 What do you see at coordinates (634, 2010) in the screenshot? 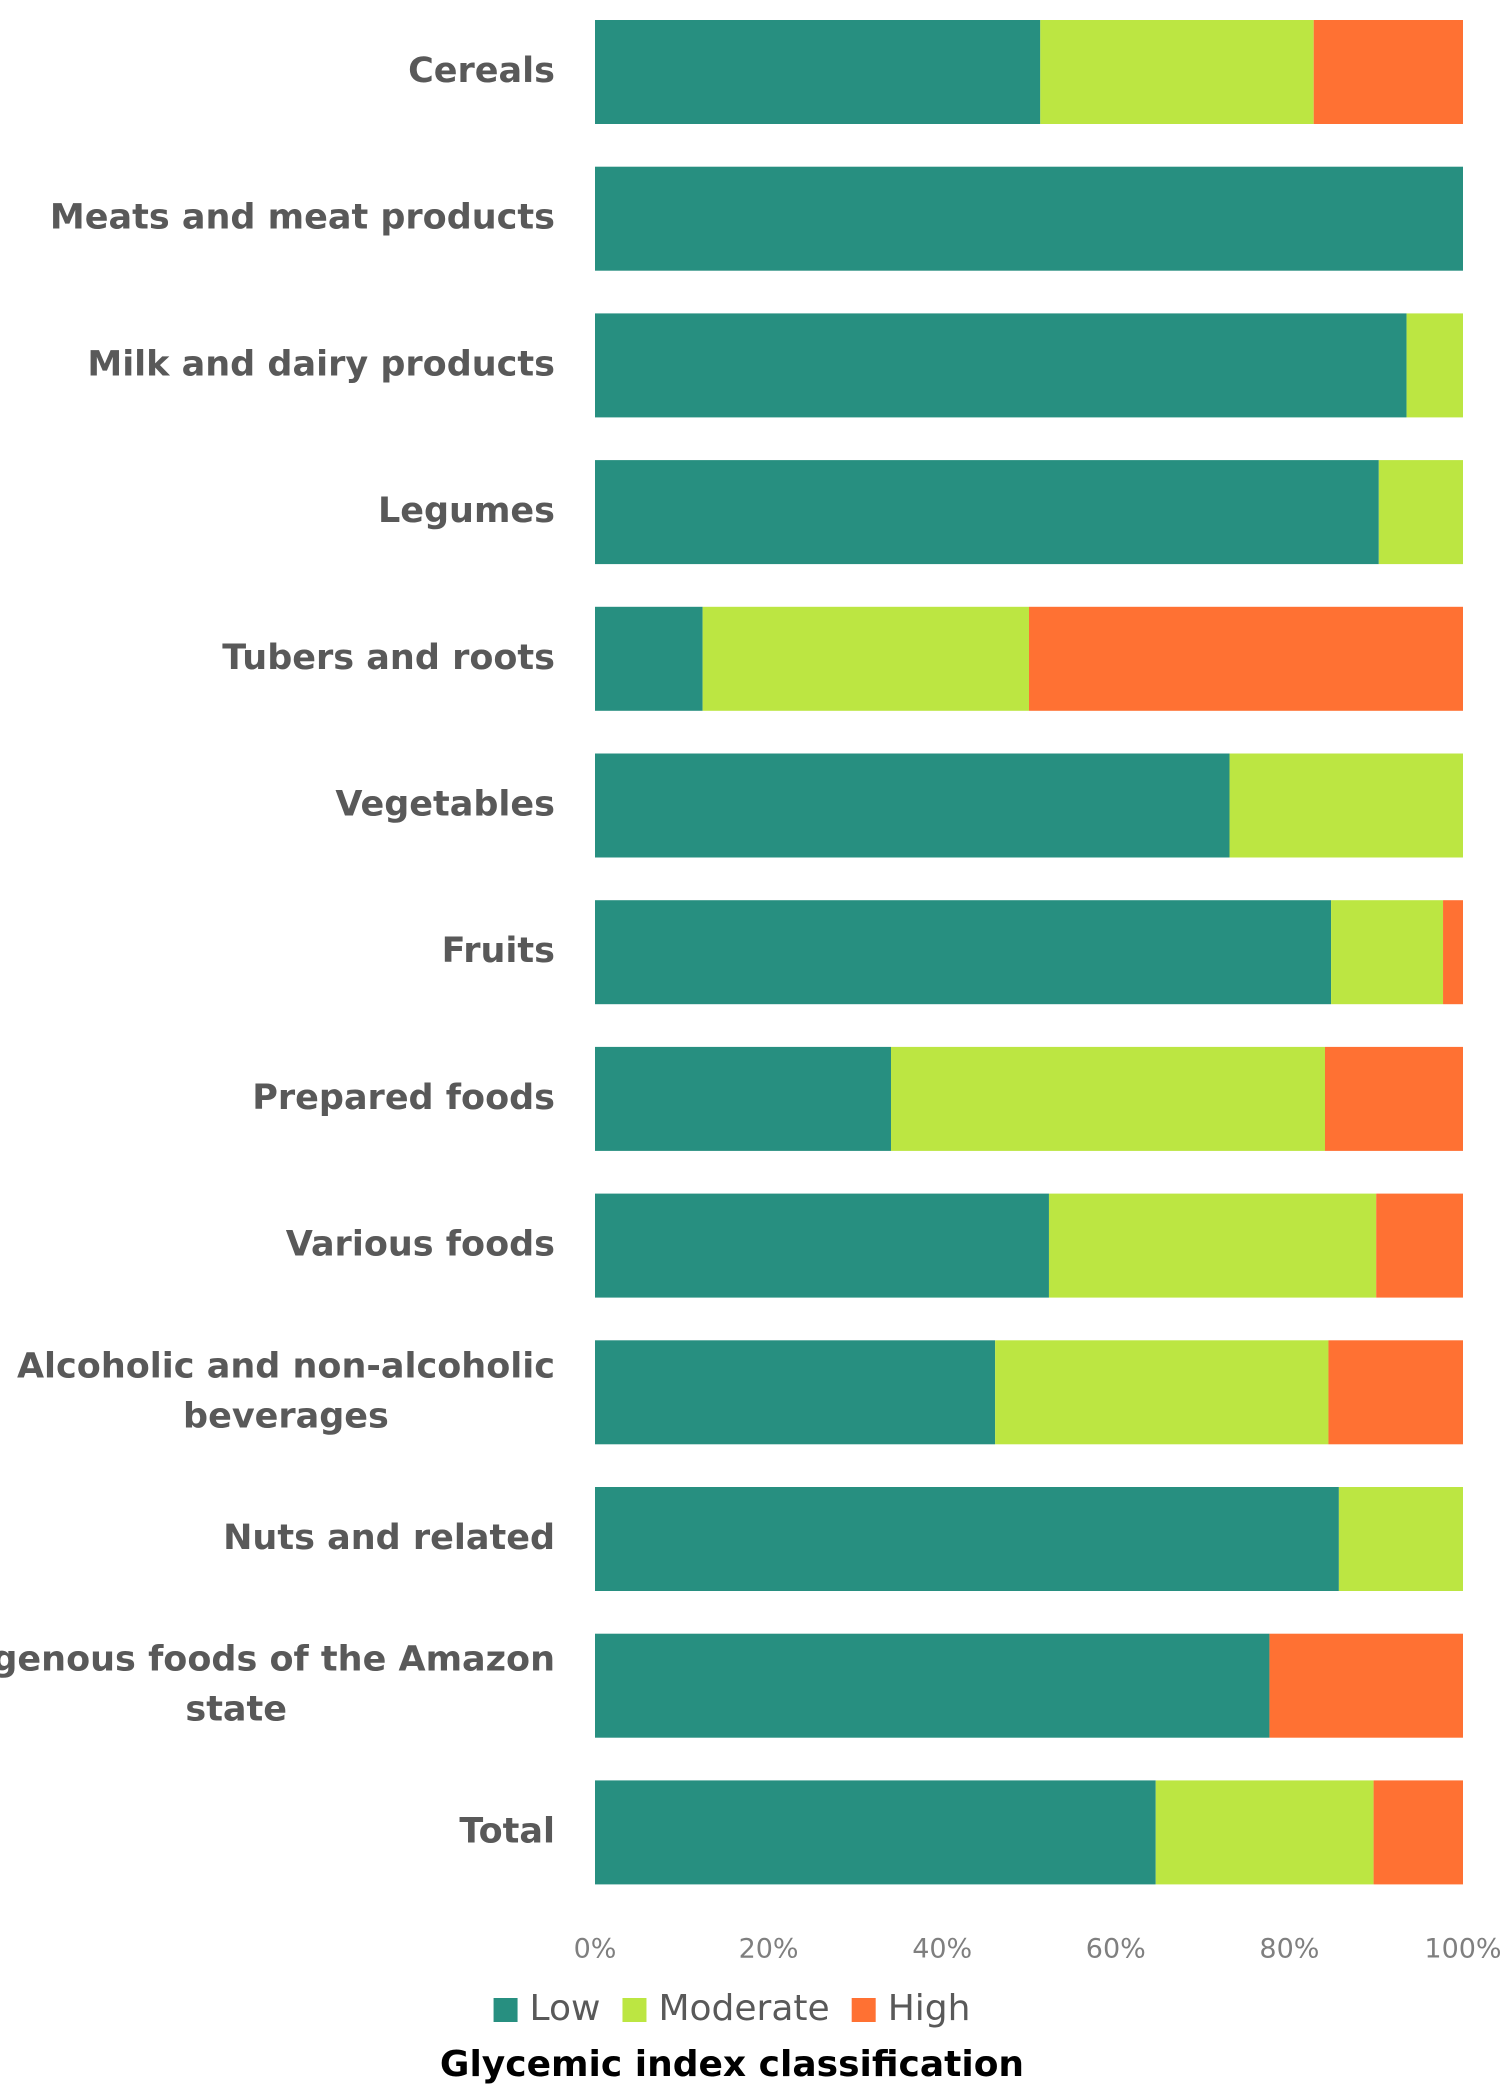
I see `legend-swatch-moderate` at bounding box center [634, 2010].